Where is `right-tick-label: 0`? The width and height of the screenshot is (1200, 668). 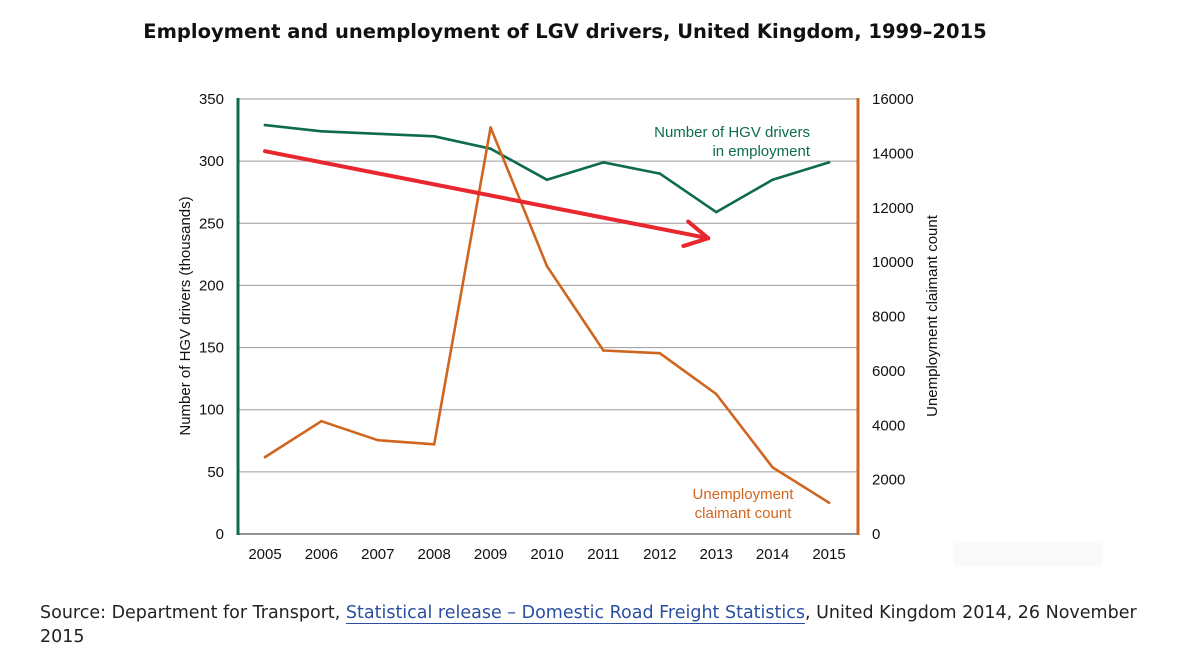
right-tick-label: 0 is located at coordinates (876, 534).